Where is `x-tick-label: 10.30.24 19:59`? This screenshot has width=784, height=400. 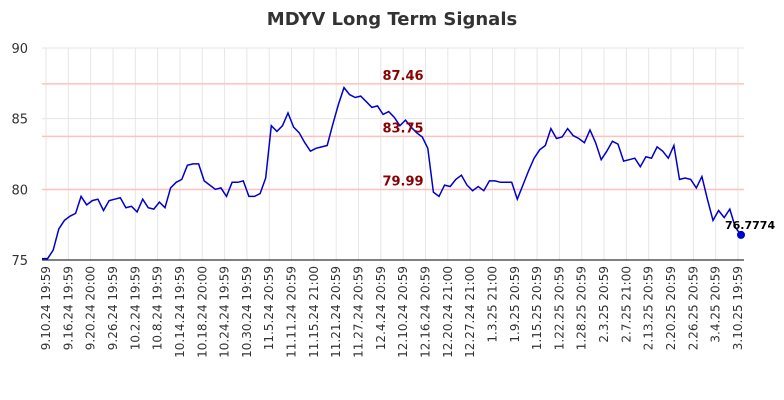 x-tick-label: 10.30.24 19:59 is located at coordinates (247, 312).